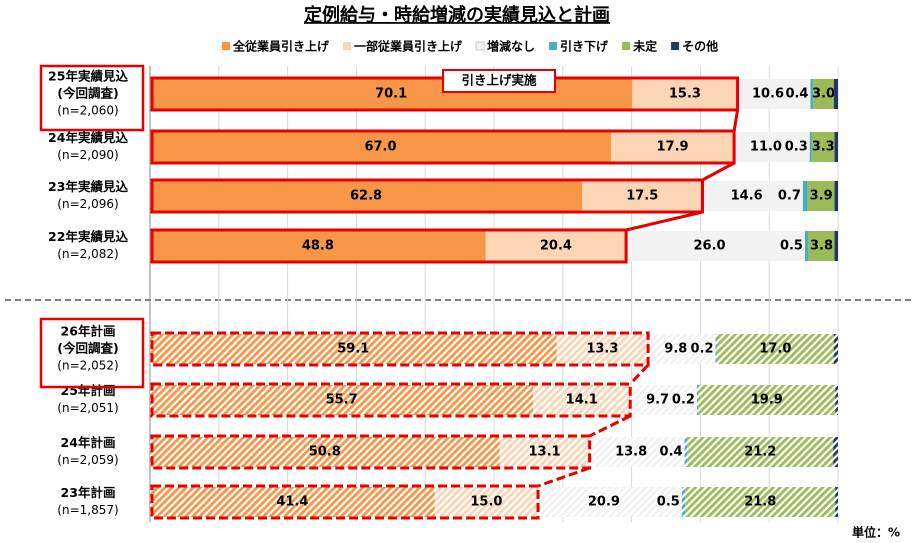  I want to click on value-label: 9.7, so click(657, 400).